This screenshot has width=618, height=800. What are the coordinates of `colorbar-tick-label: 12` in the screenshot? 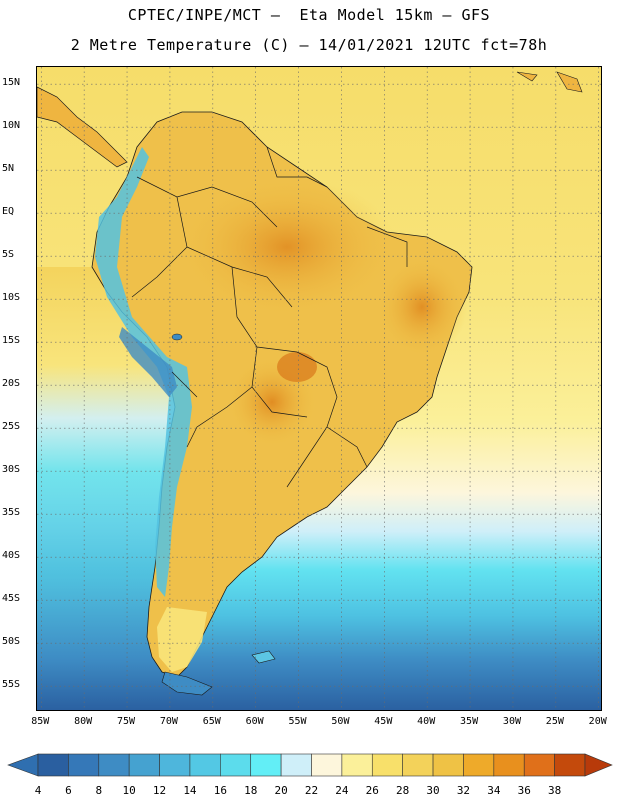 It's located at (159, 790).